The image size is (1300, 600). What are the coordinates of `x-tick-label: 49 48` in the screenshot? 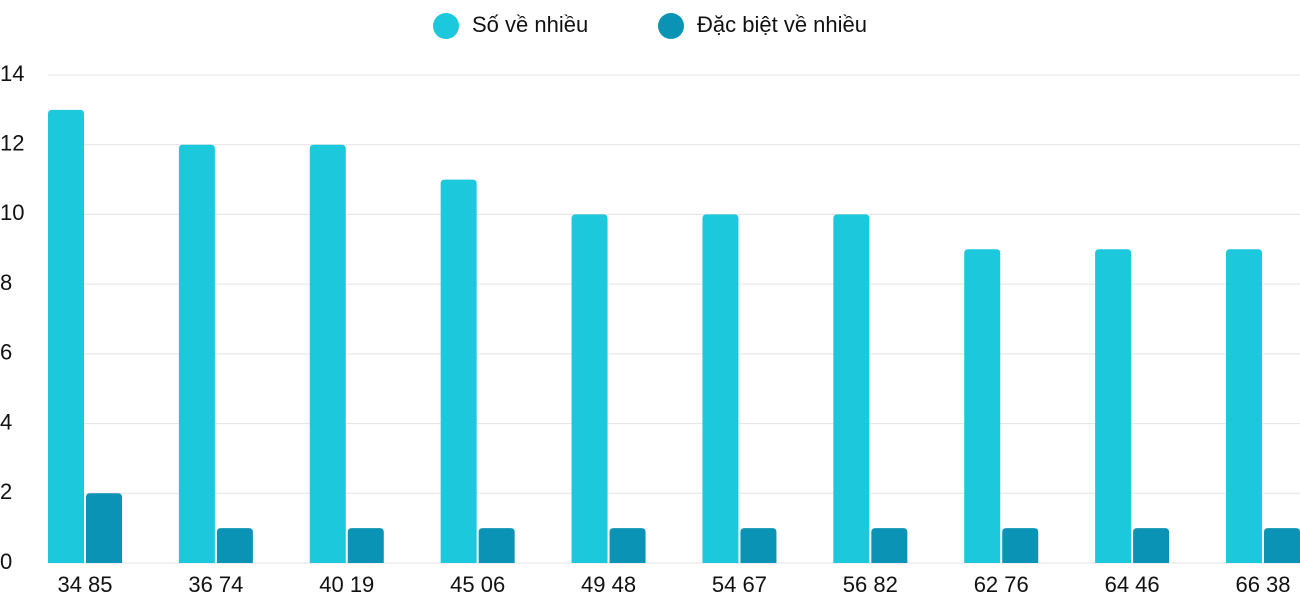 It's located at (608, 584).